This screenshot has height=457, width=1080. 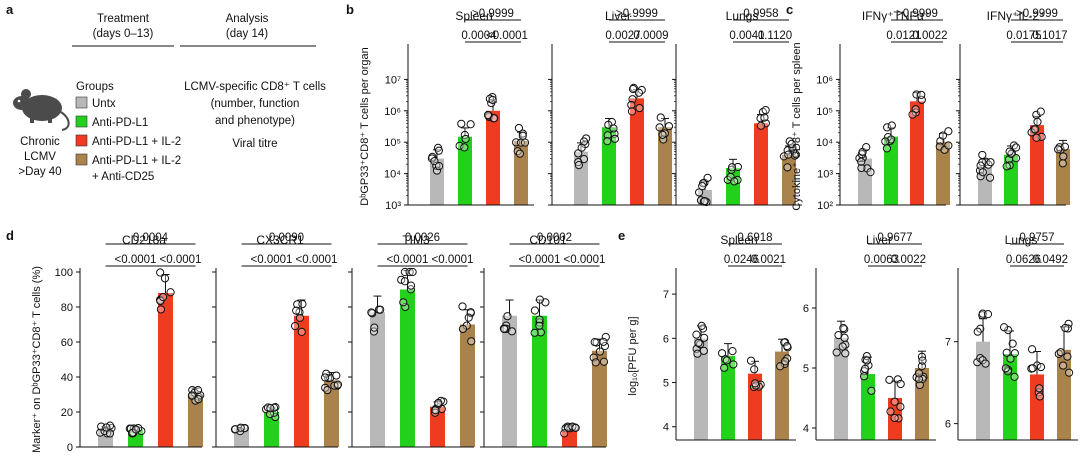 I want to click on bar-d-3-untx, so click(x=509, y=381).